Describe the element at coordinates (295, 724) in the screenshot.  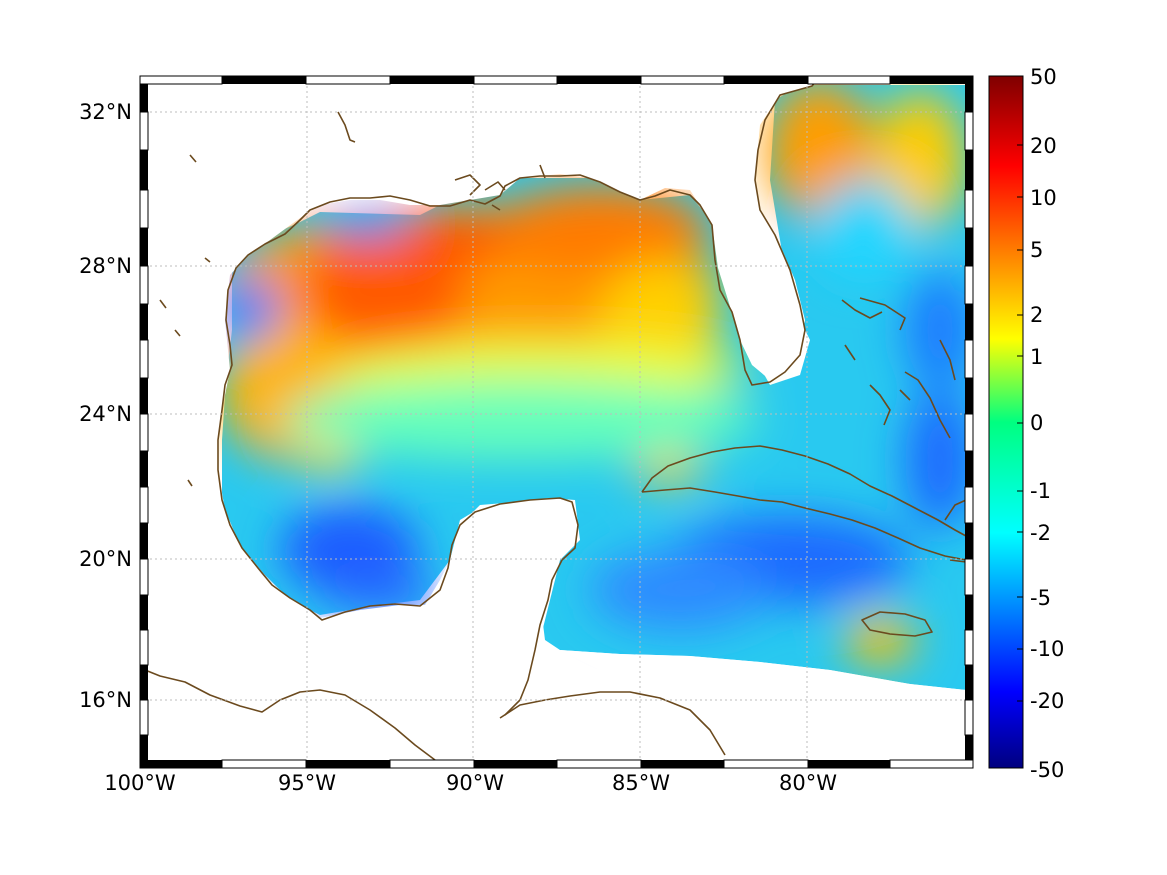
I see `central-america-landmass` at that location.